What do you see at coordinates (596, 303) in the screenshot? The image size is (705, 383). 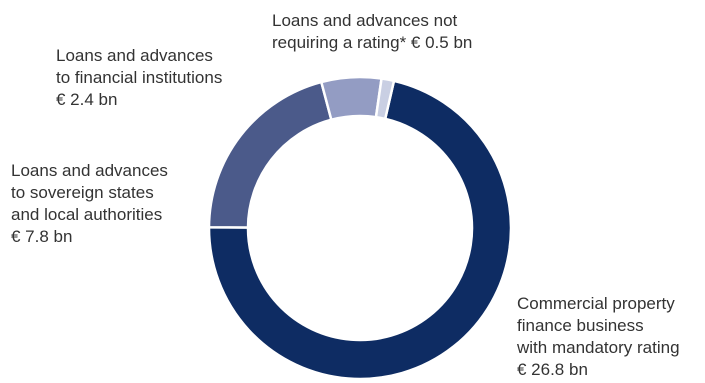 I see `label-line: Commercial property` at bounding box center [596, 303].